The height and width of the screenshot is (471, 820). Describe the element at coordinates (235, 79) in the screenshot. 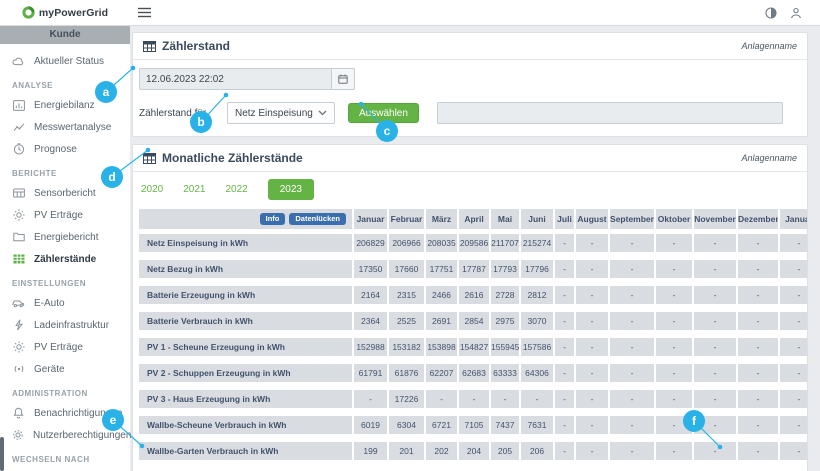

I see `datetime-input` at that location.